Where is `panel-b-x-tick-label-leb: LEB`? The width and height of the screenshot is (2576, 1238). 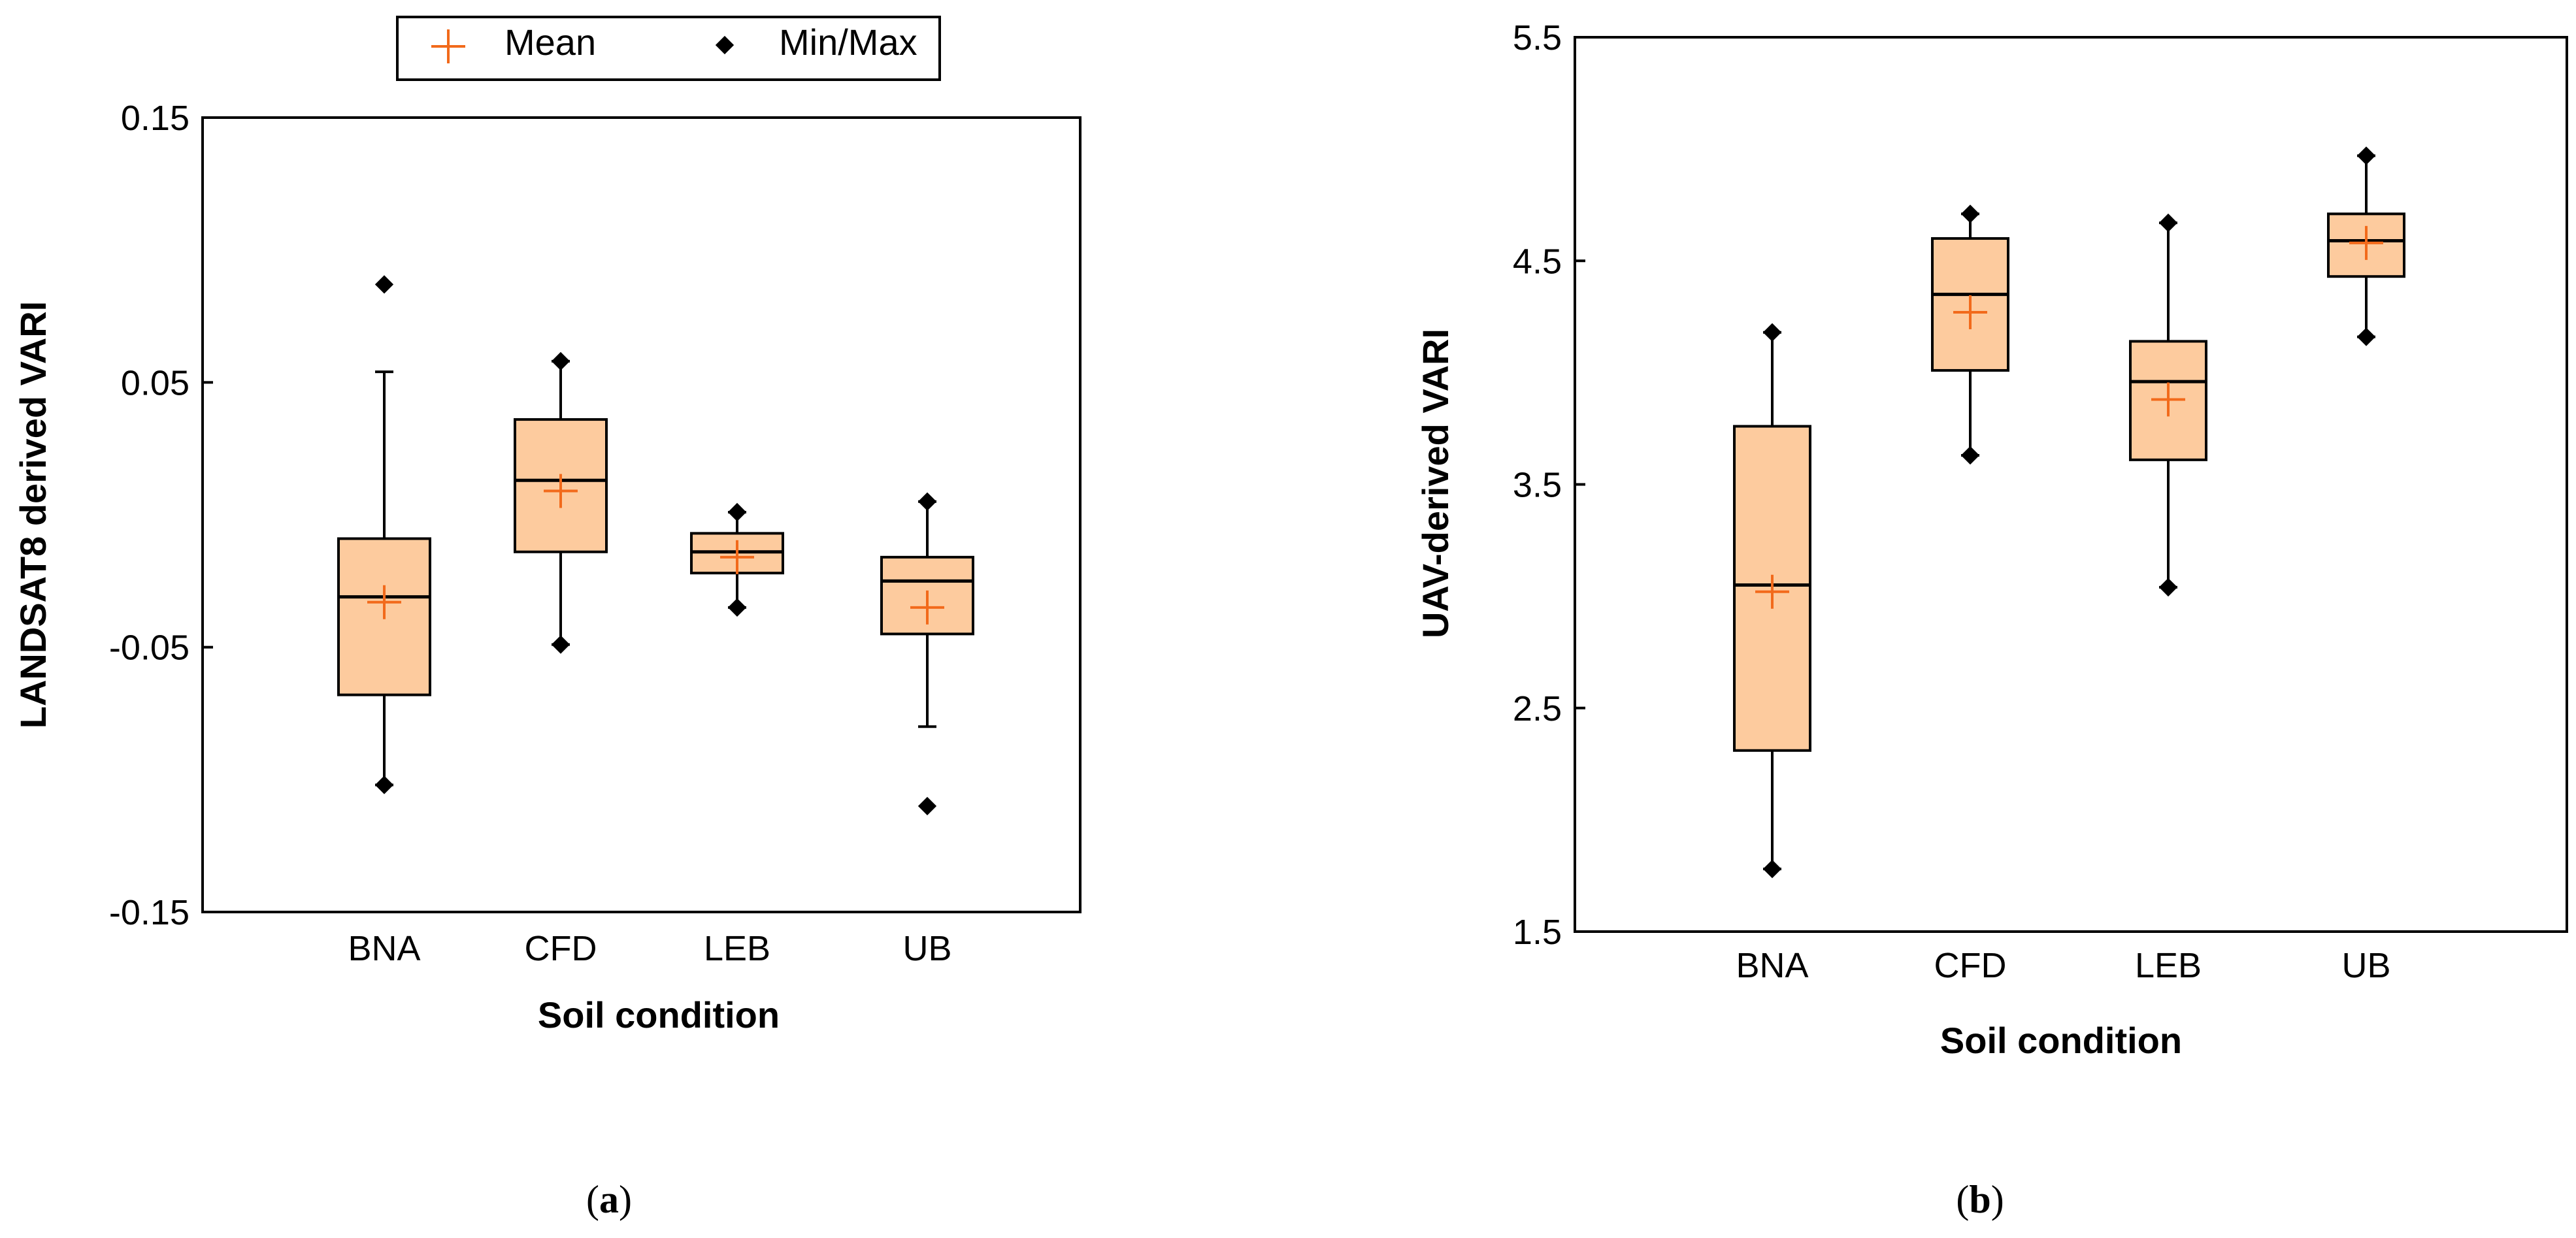
panel-b-x-tick-label-leb: LEB is located at coordinates (2168, 966).